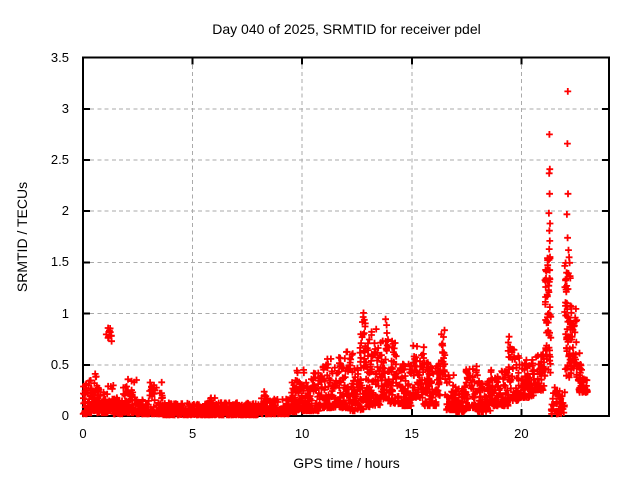 This screenshot has height=480, width=640. What do you see at coordinates (59, 57) in the screenshot?
I see `y-tick-label: 3.5` at bounding box center [59, 57].